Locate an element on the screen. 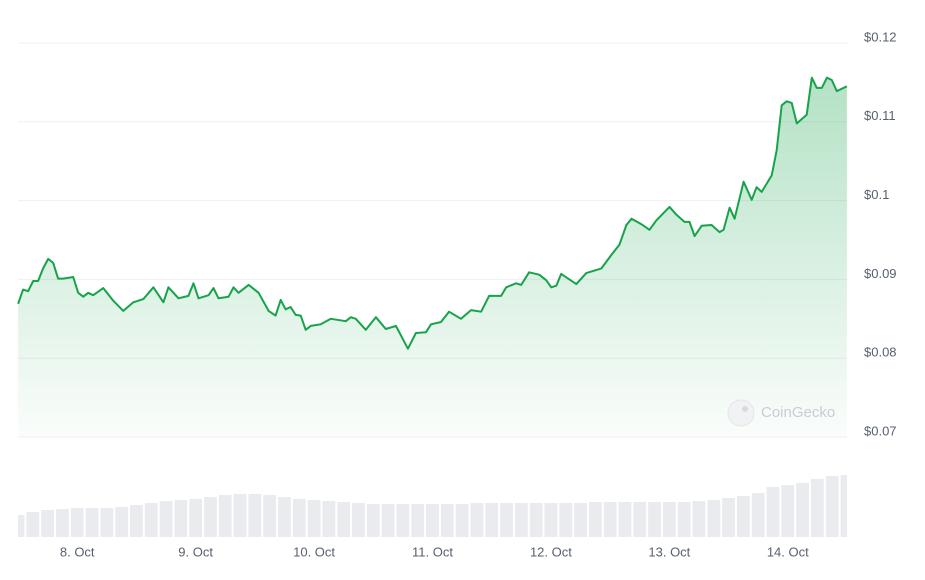 Image resolution: width=925 pixels, height=580 pixels. y-tick-label: $0.11 is located at coordinates (880, 115).